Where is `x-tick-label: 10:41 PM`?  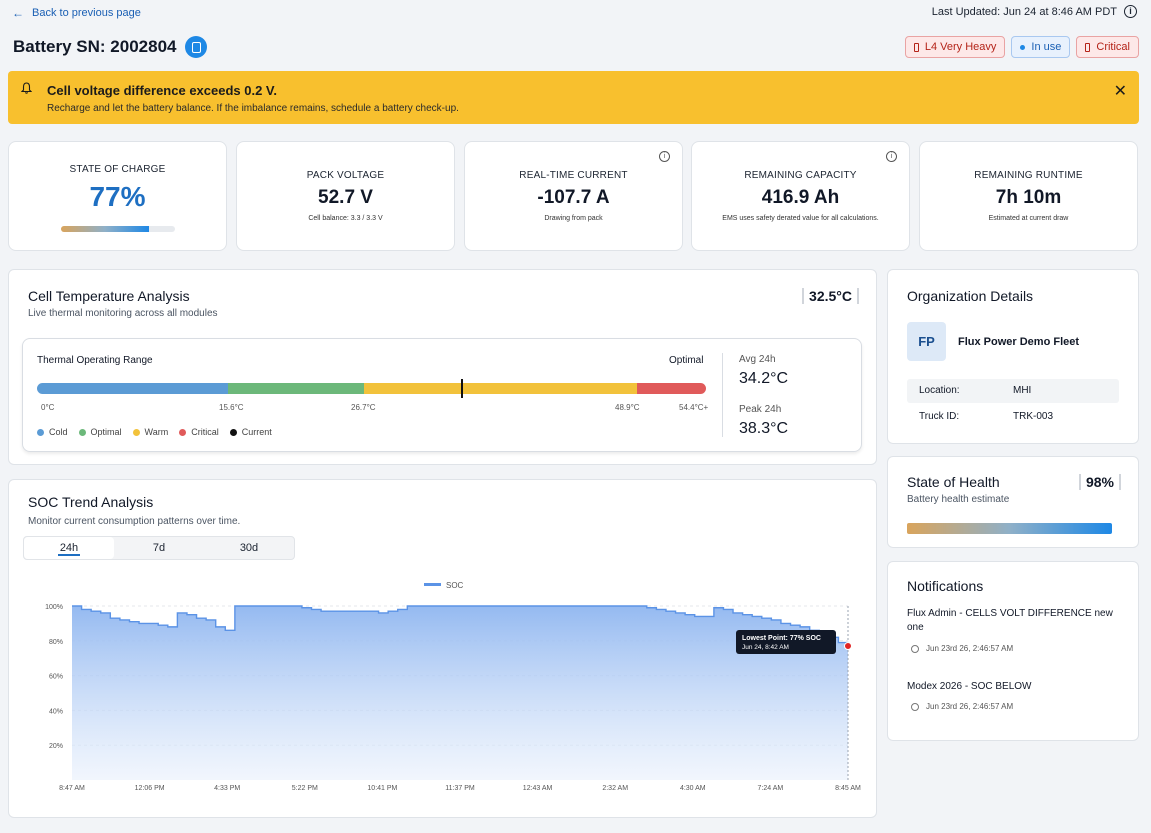
x-tick-label: 10:41 PM is located at coordinates (382, 788).